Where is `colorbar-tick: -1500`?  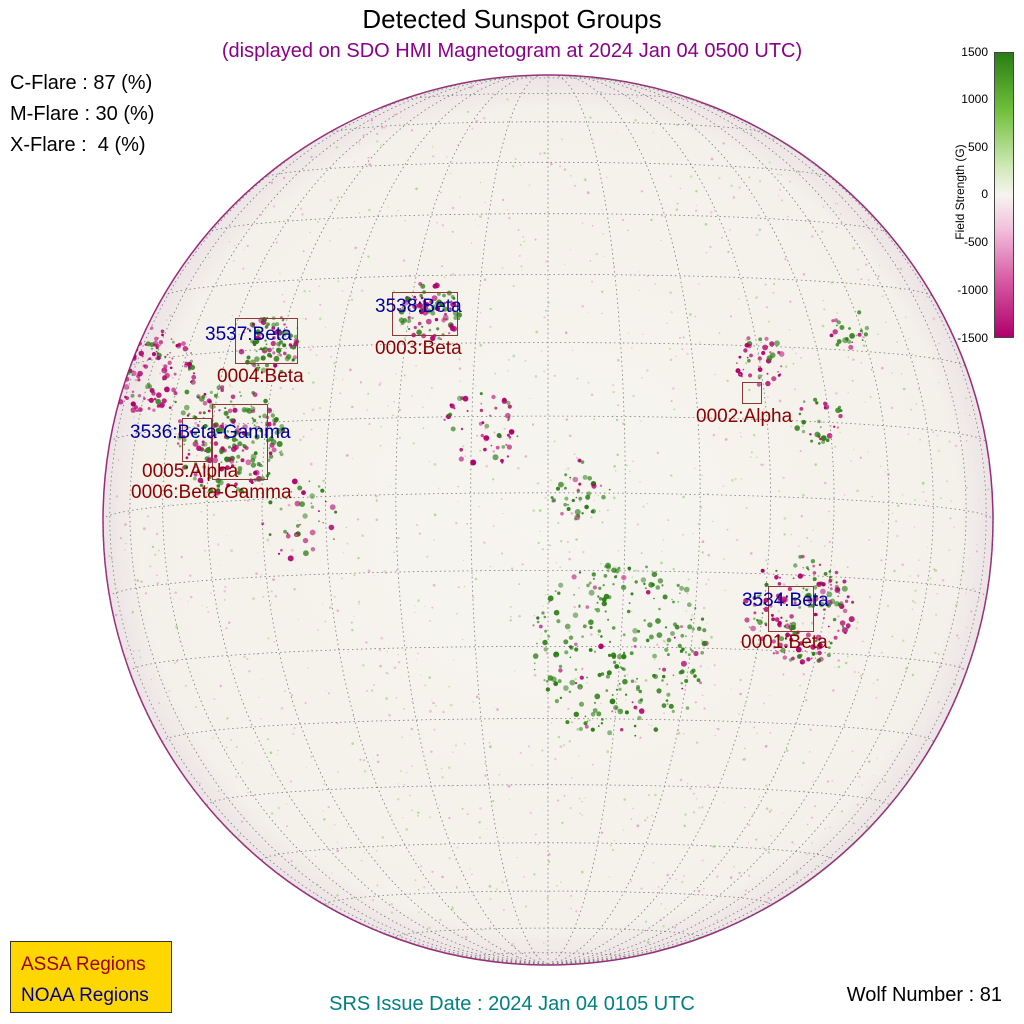
colorbar-tick: -1500 is located at coordinates (972, 338).